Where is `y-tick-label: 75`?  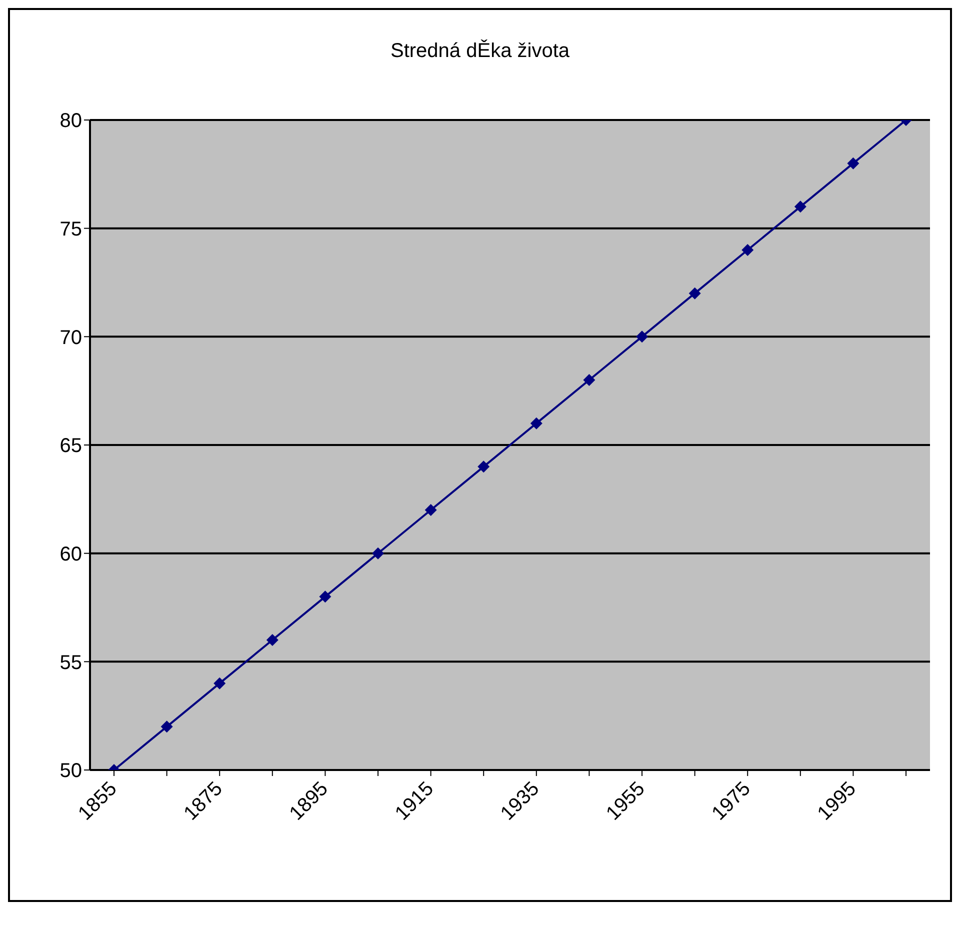
y-tick-label: 75 is located at coordinates (71, 229).